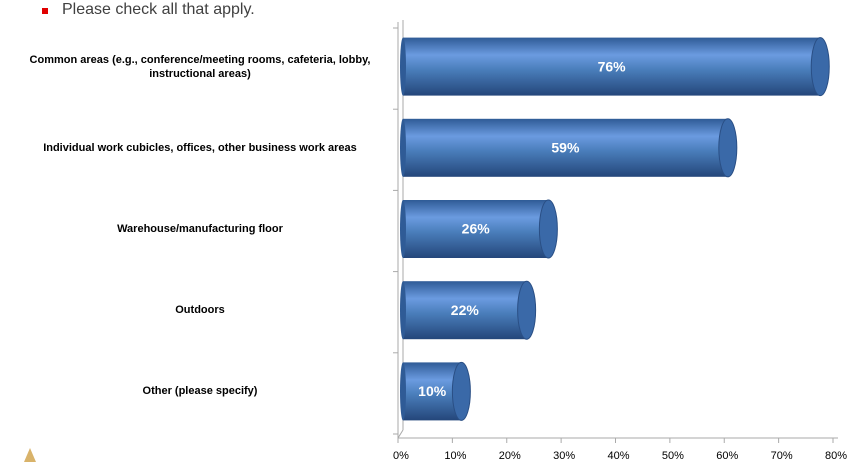  I want to click on value-label: 76%, so click(612, 66).